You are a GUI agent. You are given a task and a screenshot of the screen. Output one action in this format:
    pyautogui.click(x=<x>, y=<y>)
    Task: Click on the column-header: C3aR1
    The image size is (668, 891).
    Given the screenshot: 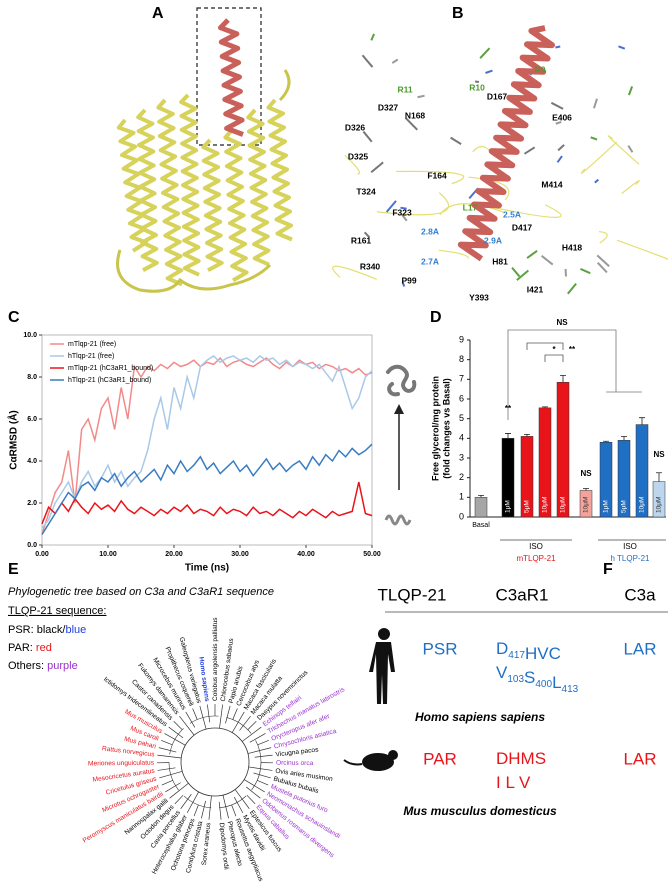 What is the action you would take?
    pyautogui.click(x=522, y=594)
    